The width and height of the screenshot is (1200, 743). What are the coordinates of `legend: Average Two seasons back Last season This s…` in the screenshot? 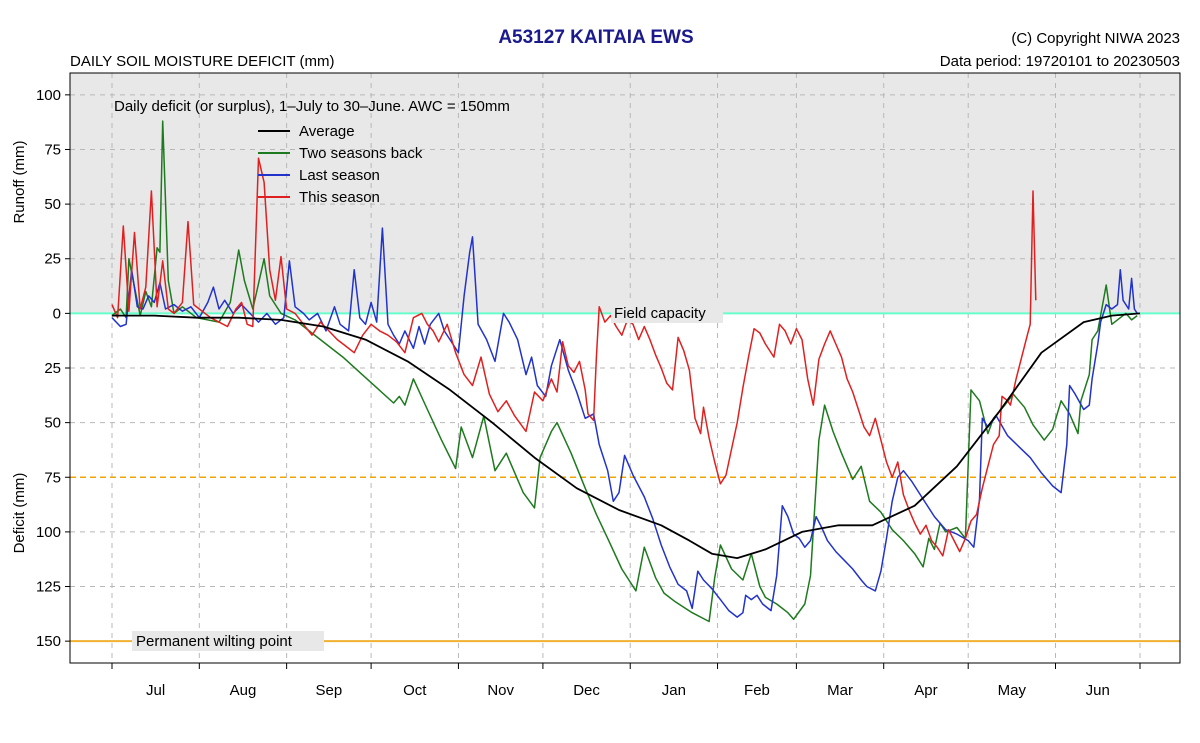 It's located at (340, 164).